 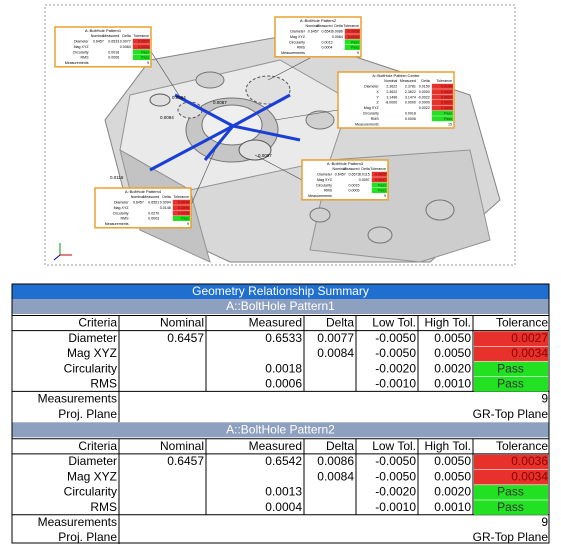 What do you see at coordinates (529, 461) in the screenshot?
I see `cell: 0.0036` at bounding box center [529, 461].